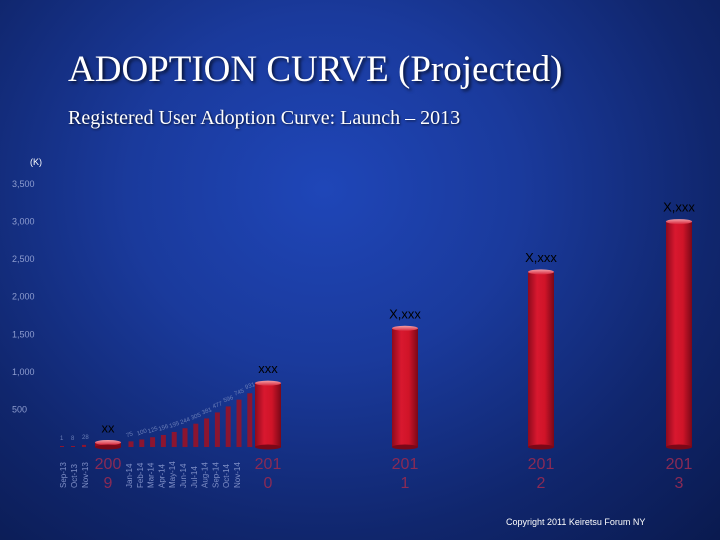  What do you see at coordinates (23, 297) in the screenshot?
I see `y-tick-label: 2,000` at bounding box center [23, 297].